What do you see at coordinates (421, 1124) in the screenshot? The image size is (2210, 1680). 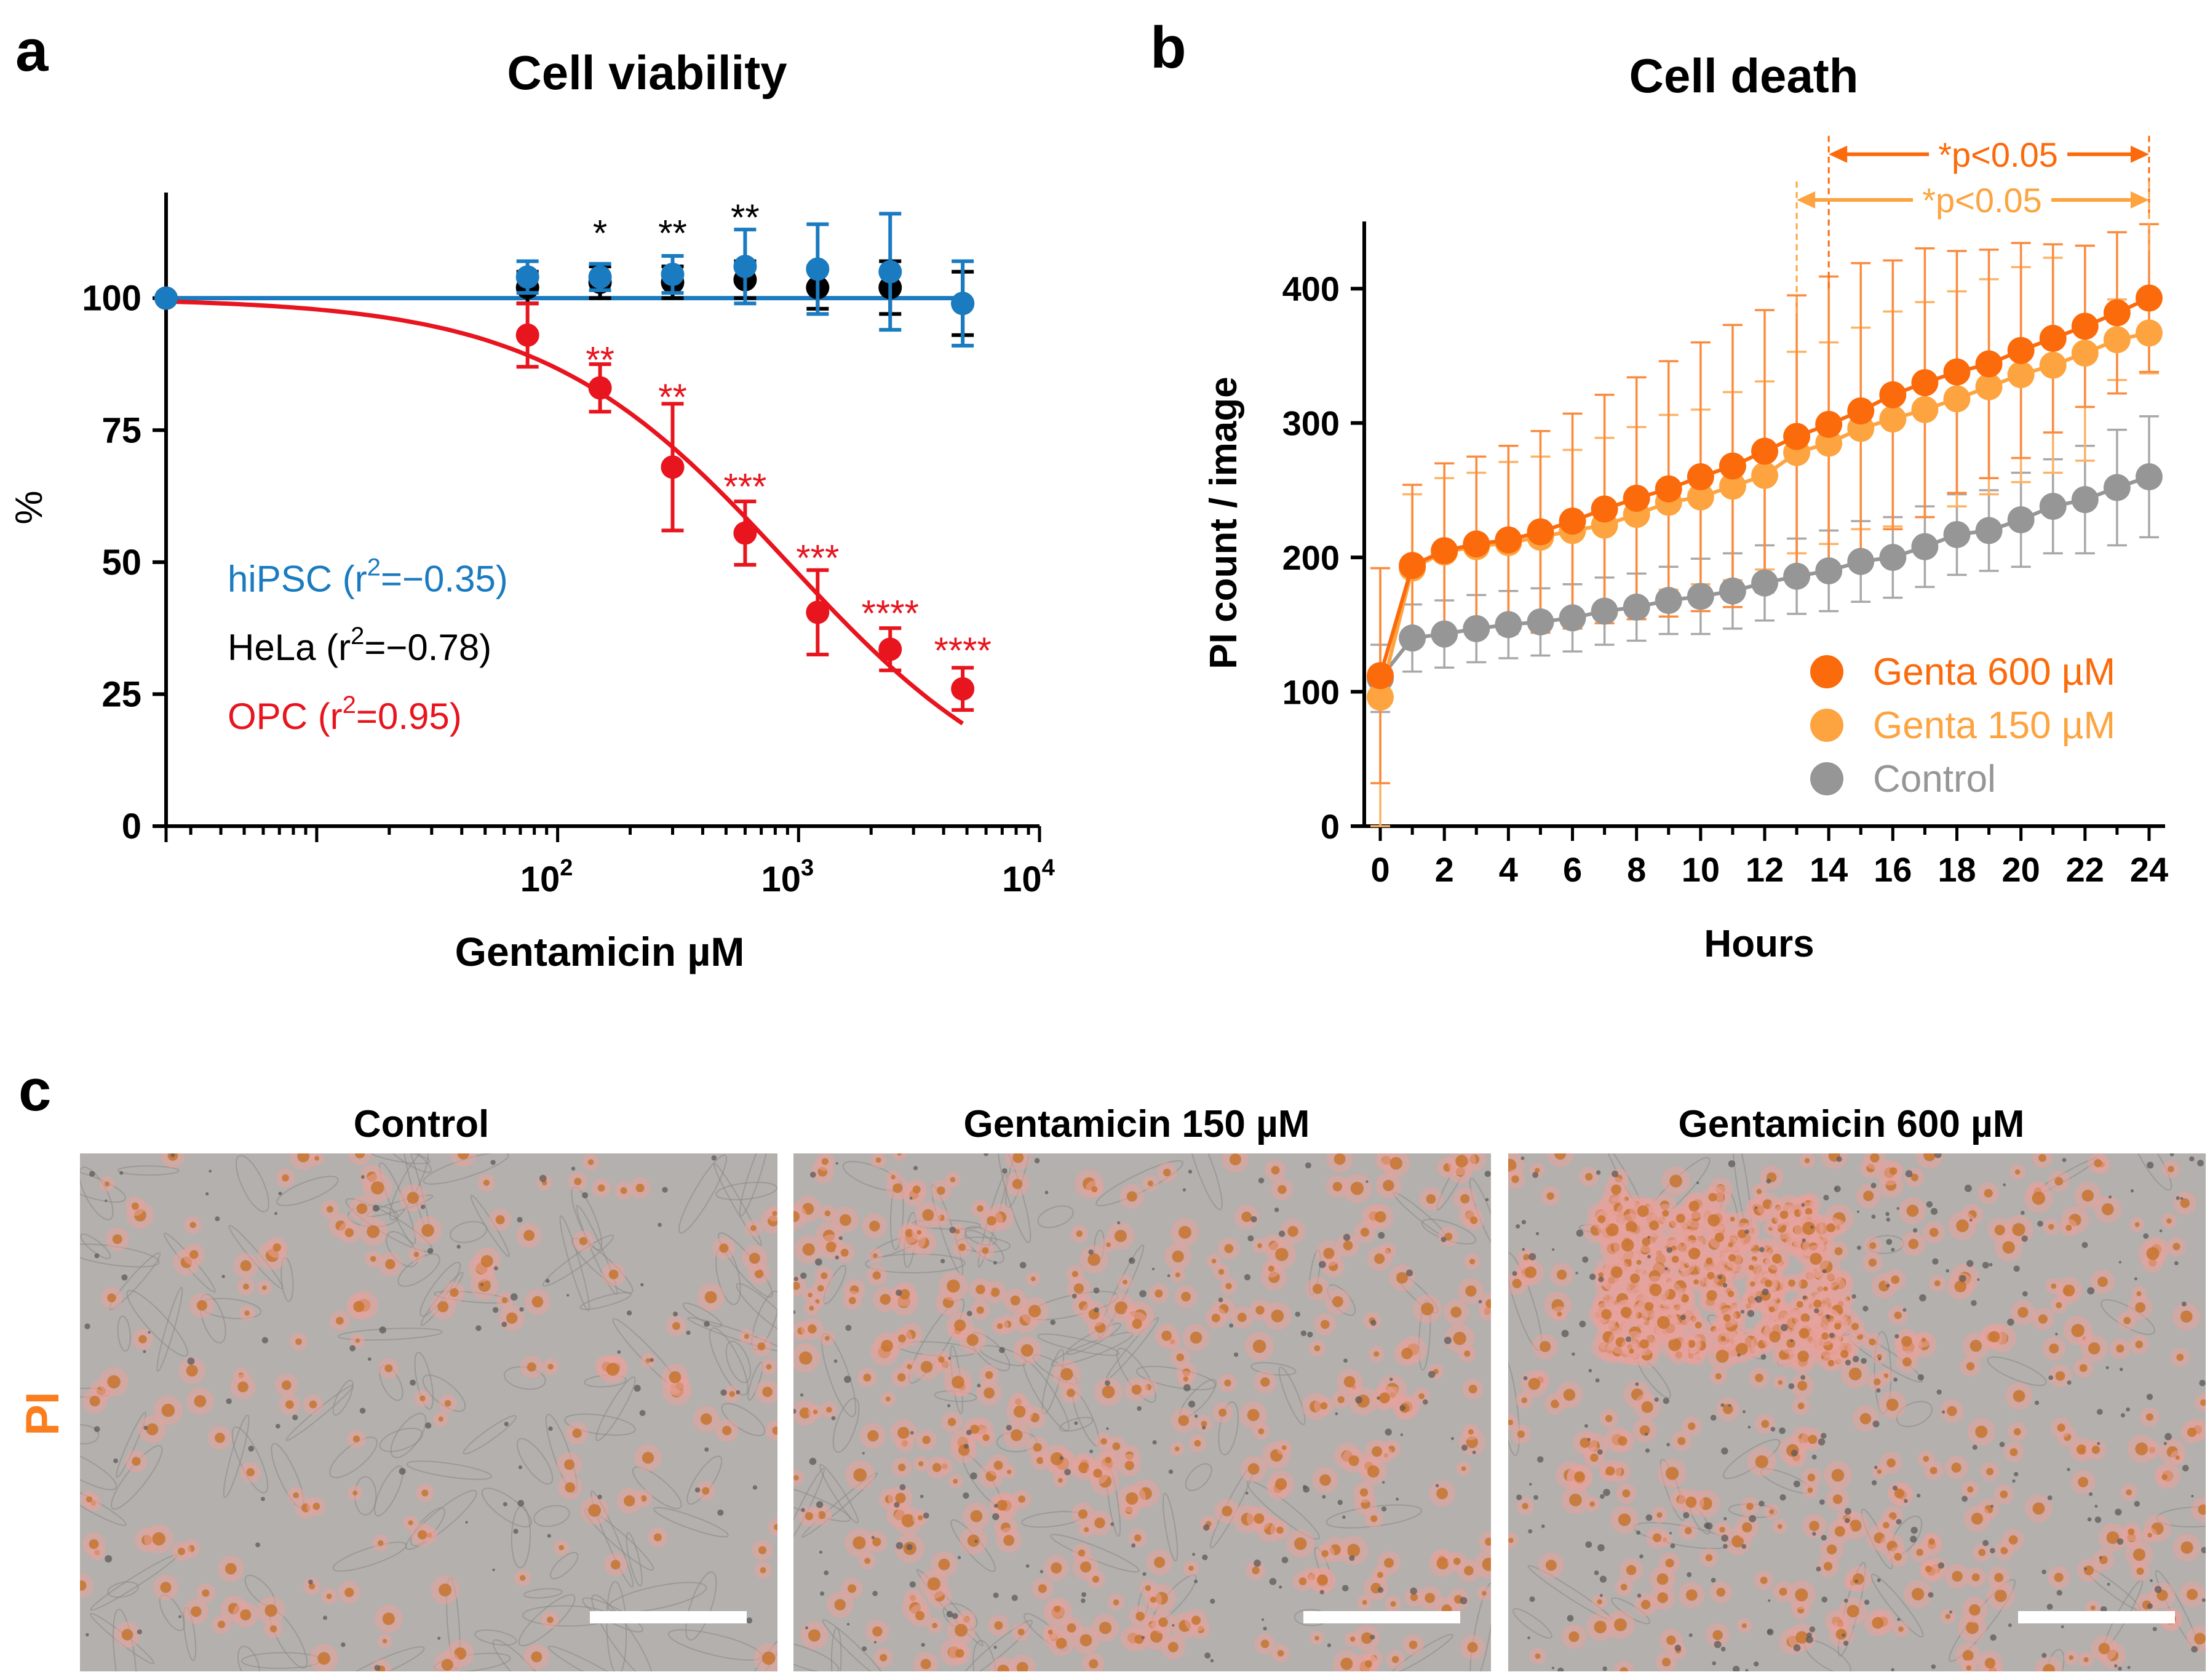 I see `image-title-control: Control` at bounding box center [421, 1124].